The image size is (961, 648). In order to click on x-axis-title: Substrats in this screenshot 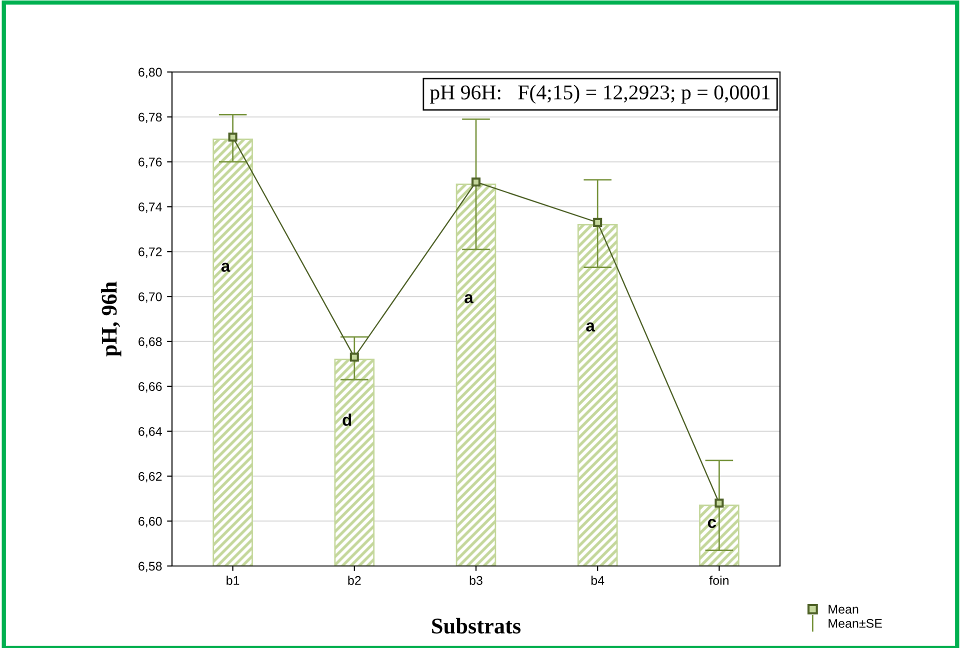, I will do `click(476, 626)`.